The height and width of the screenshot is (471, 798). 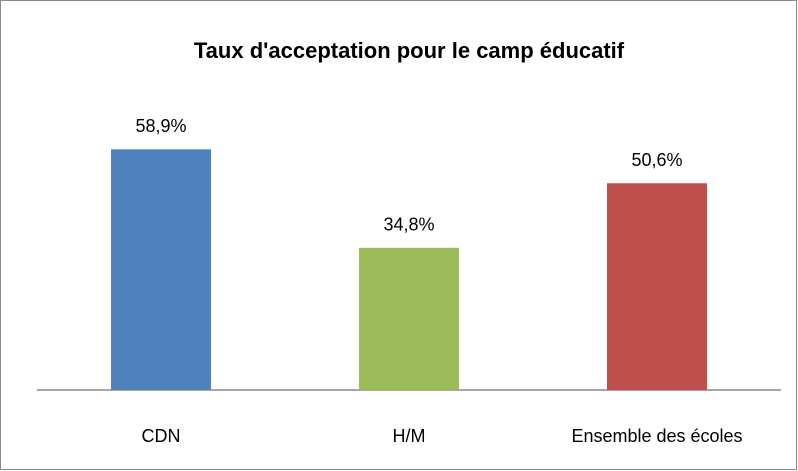 I want to click on x-tick-label: Ensemble des écoles, so click(x=656, y=436).